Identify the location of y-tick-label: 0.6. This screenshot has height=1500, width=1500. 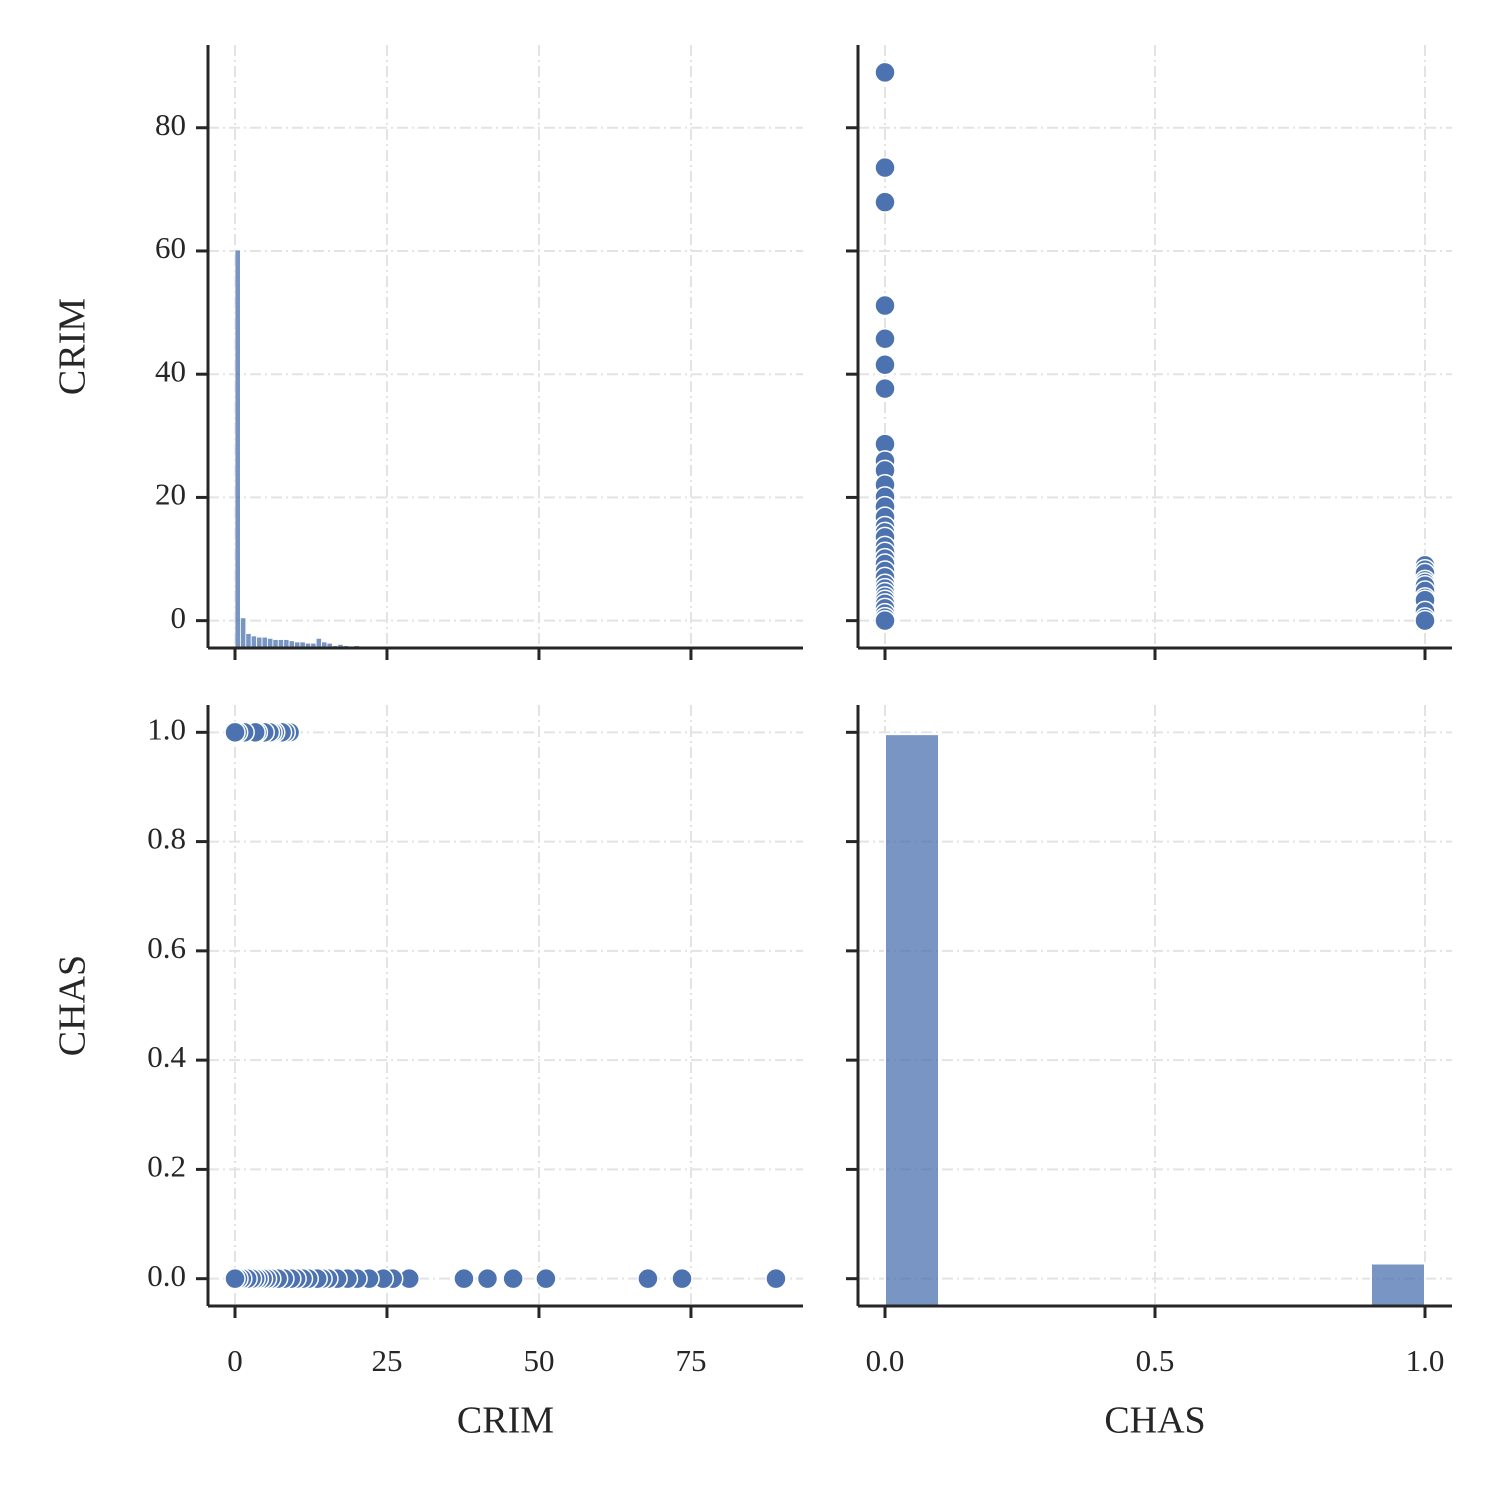
(166, 947).